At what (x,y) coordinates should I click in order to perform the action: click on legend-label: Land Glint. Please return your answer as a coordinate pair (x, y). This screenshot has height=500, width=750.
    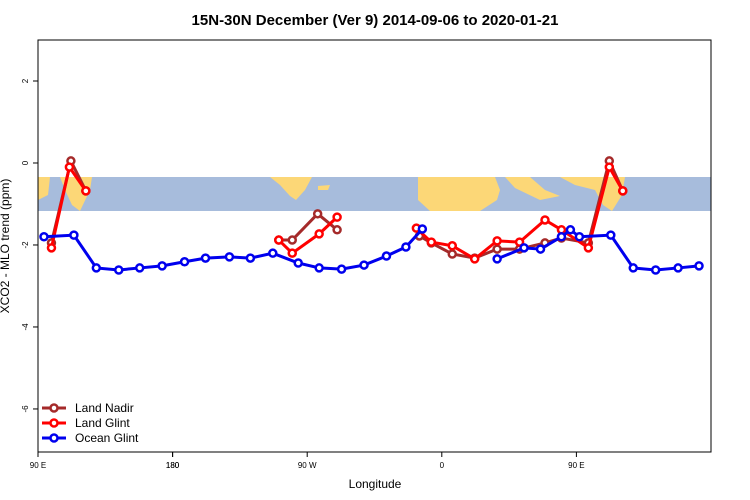
    Looking at the image, I should click on (102, 423).